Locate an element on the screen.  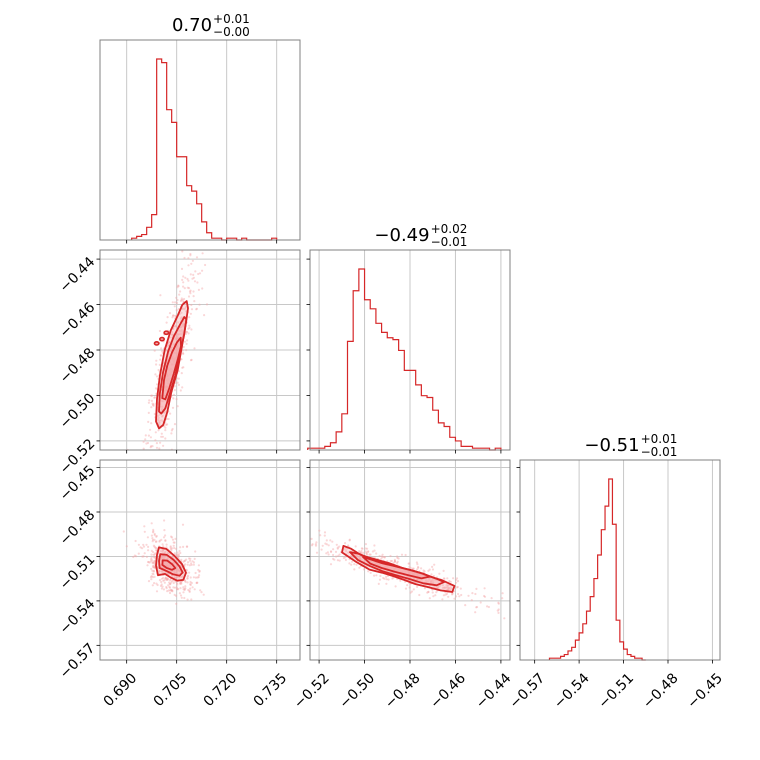
x-tick-label: −0.52 is located at coordinates (312, 691).